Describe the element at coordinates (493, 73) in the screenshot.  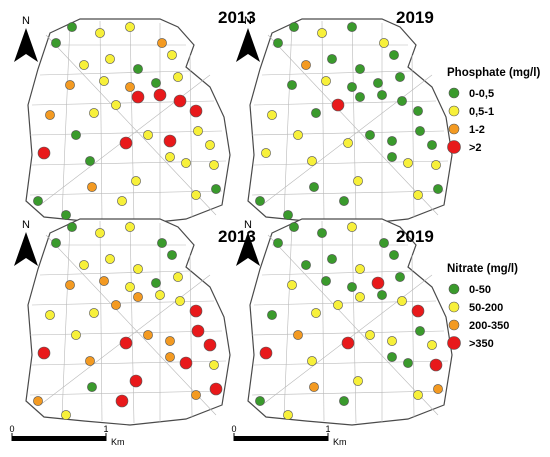
I see `legend-title: Phosphate (mg/l)` at that location.